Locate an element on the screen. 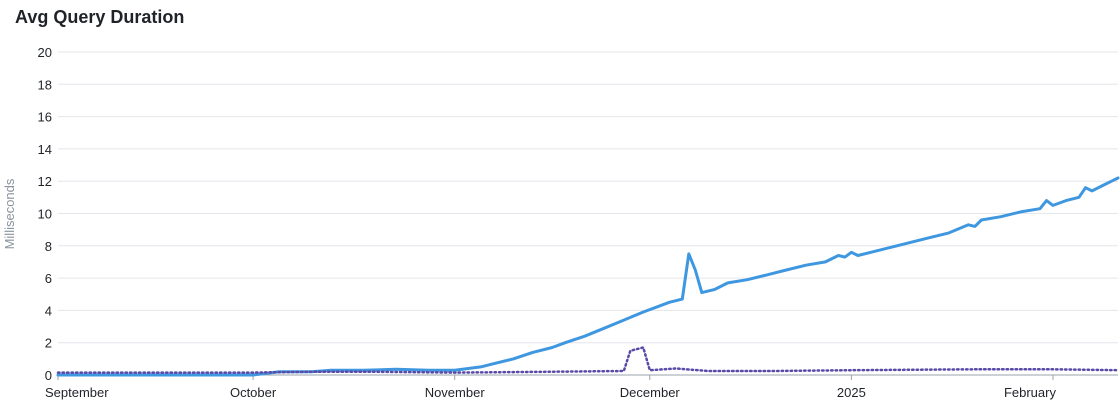 The width and height of the screenshot is (1120, 409). chart-title: Avg Query Duration is located at coordinates (100, 17).